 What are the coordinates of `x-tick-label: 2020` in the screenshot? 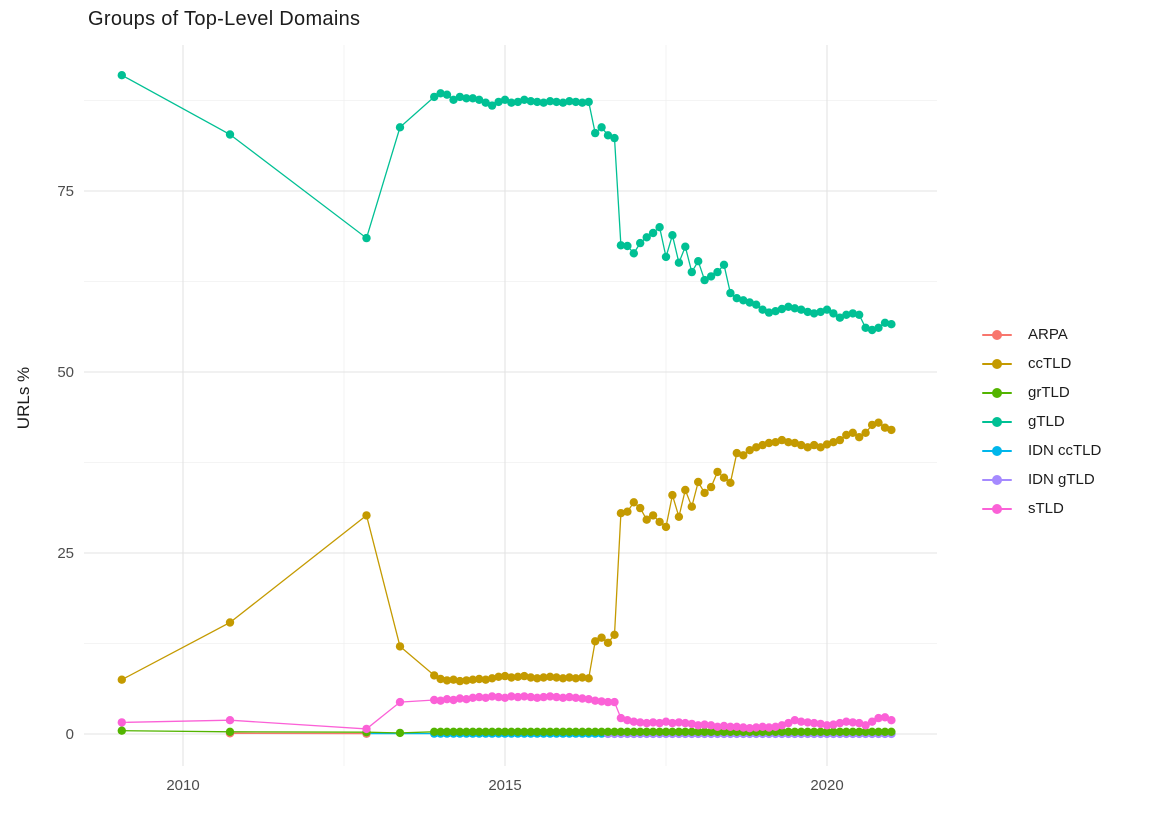 It's located at (826, 785).